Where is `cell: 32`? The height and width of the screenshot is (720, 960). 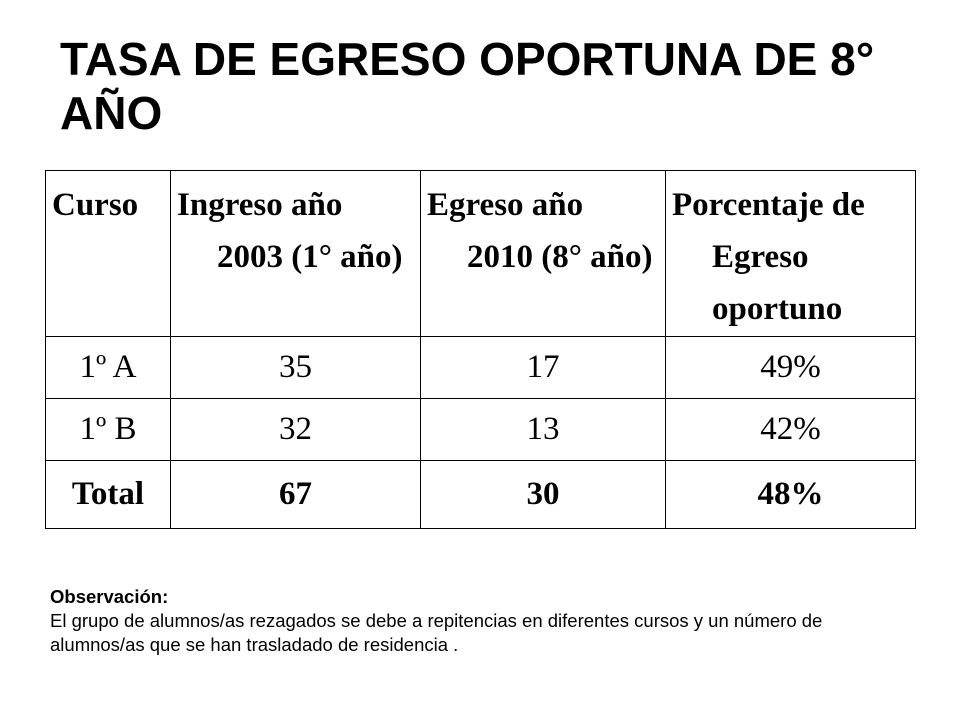
cell: 32 is located at coordinates (295, 429).